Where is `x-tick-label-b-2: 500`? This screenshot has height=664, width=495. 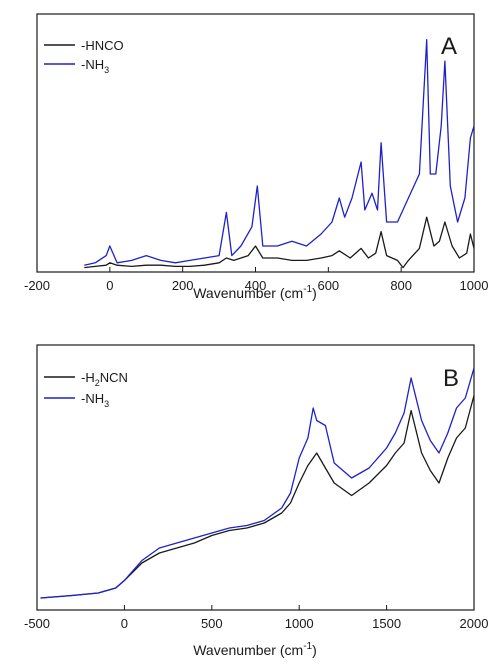 x-tick-label-b-2: 500 is located at coordinates (212, 623).